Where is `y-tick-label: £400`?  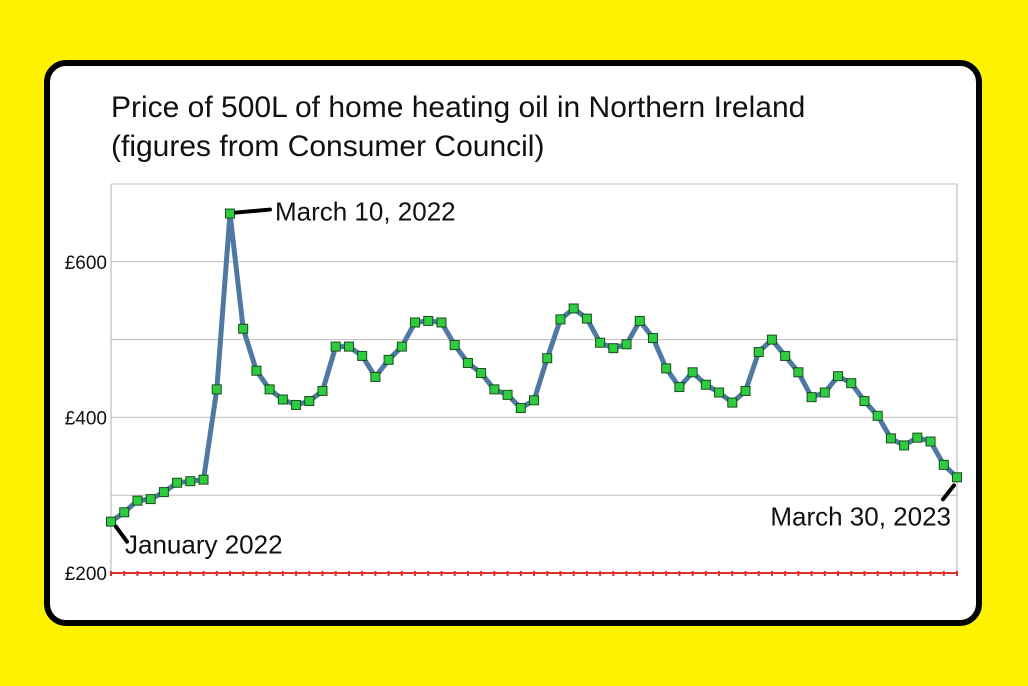
y-tick-label: £400 is located at coordinates (86, 418).